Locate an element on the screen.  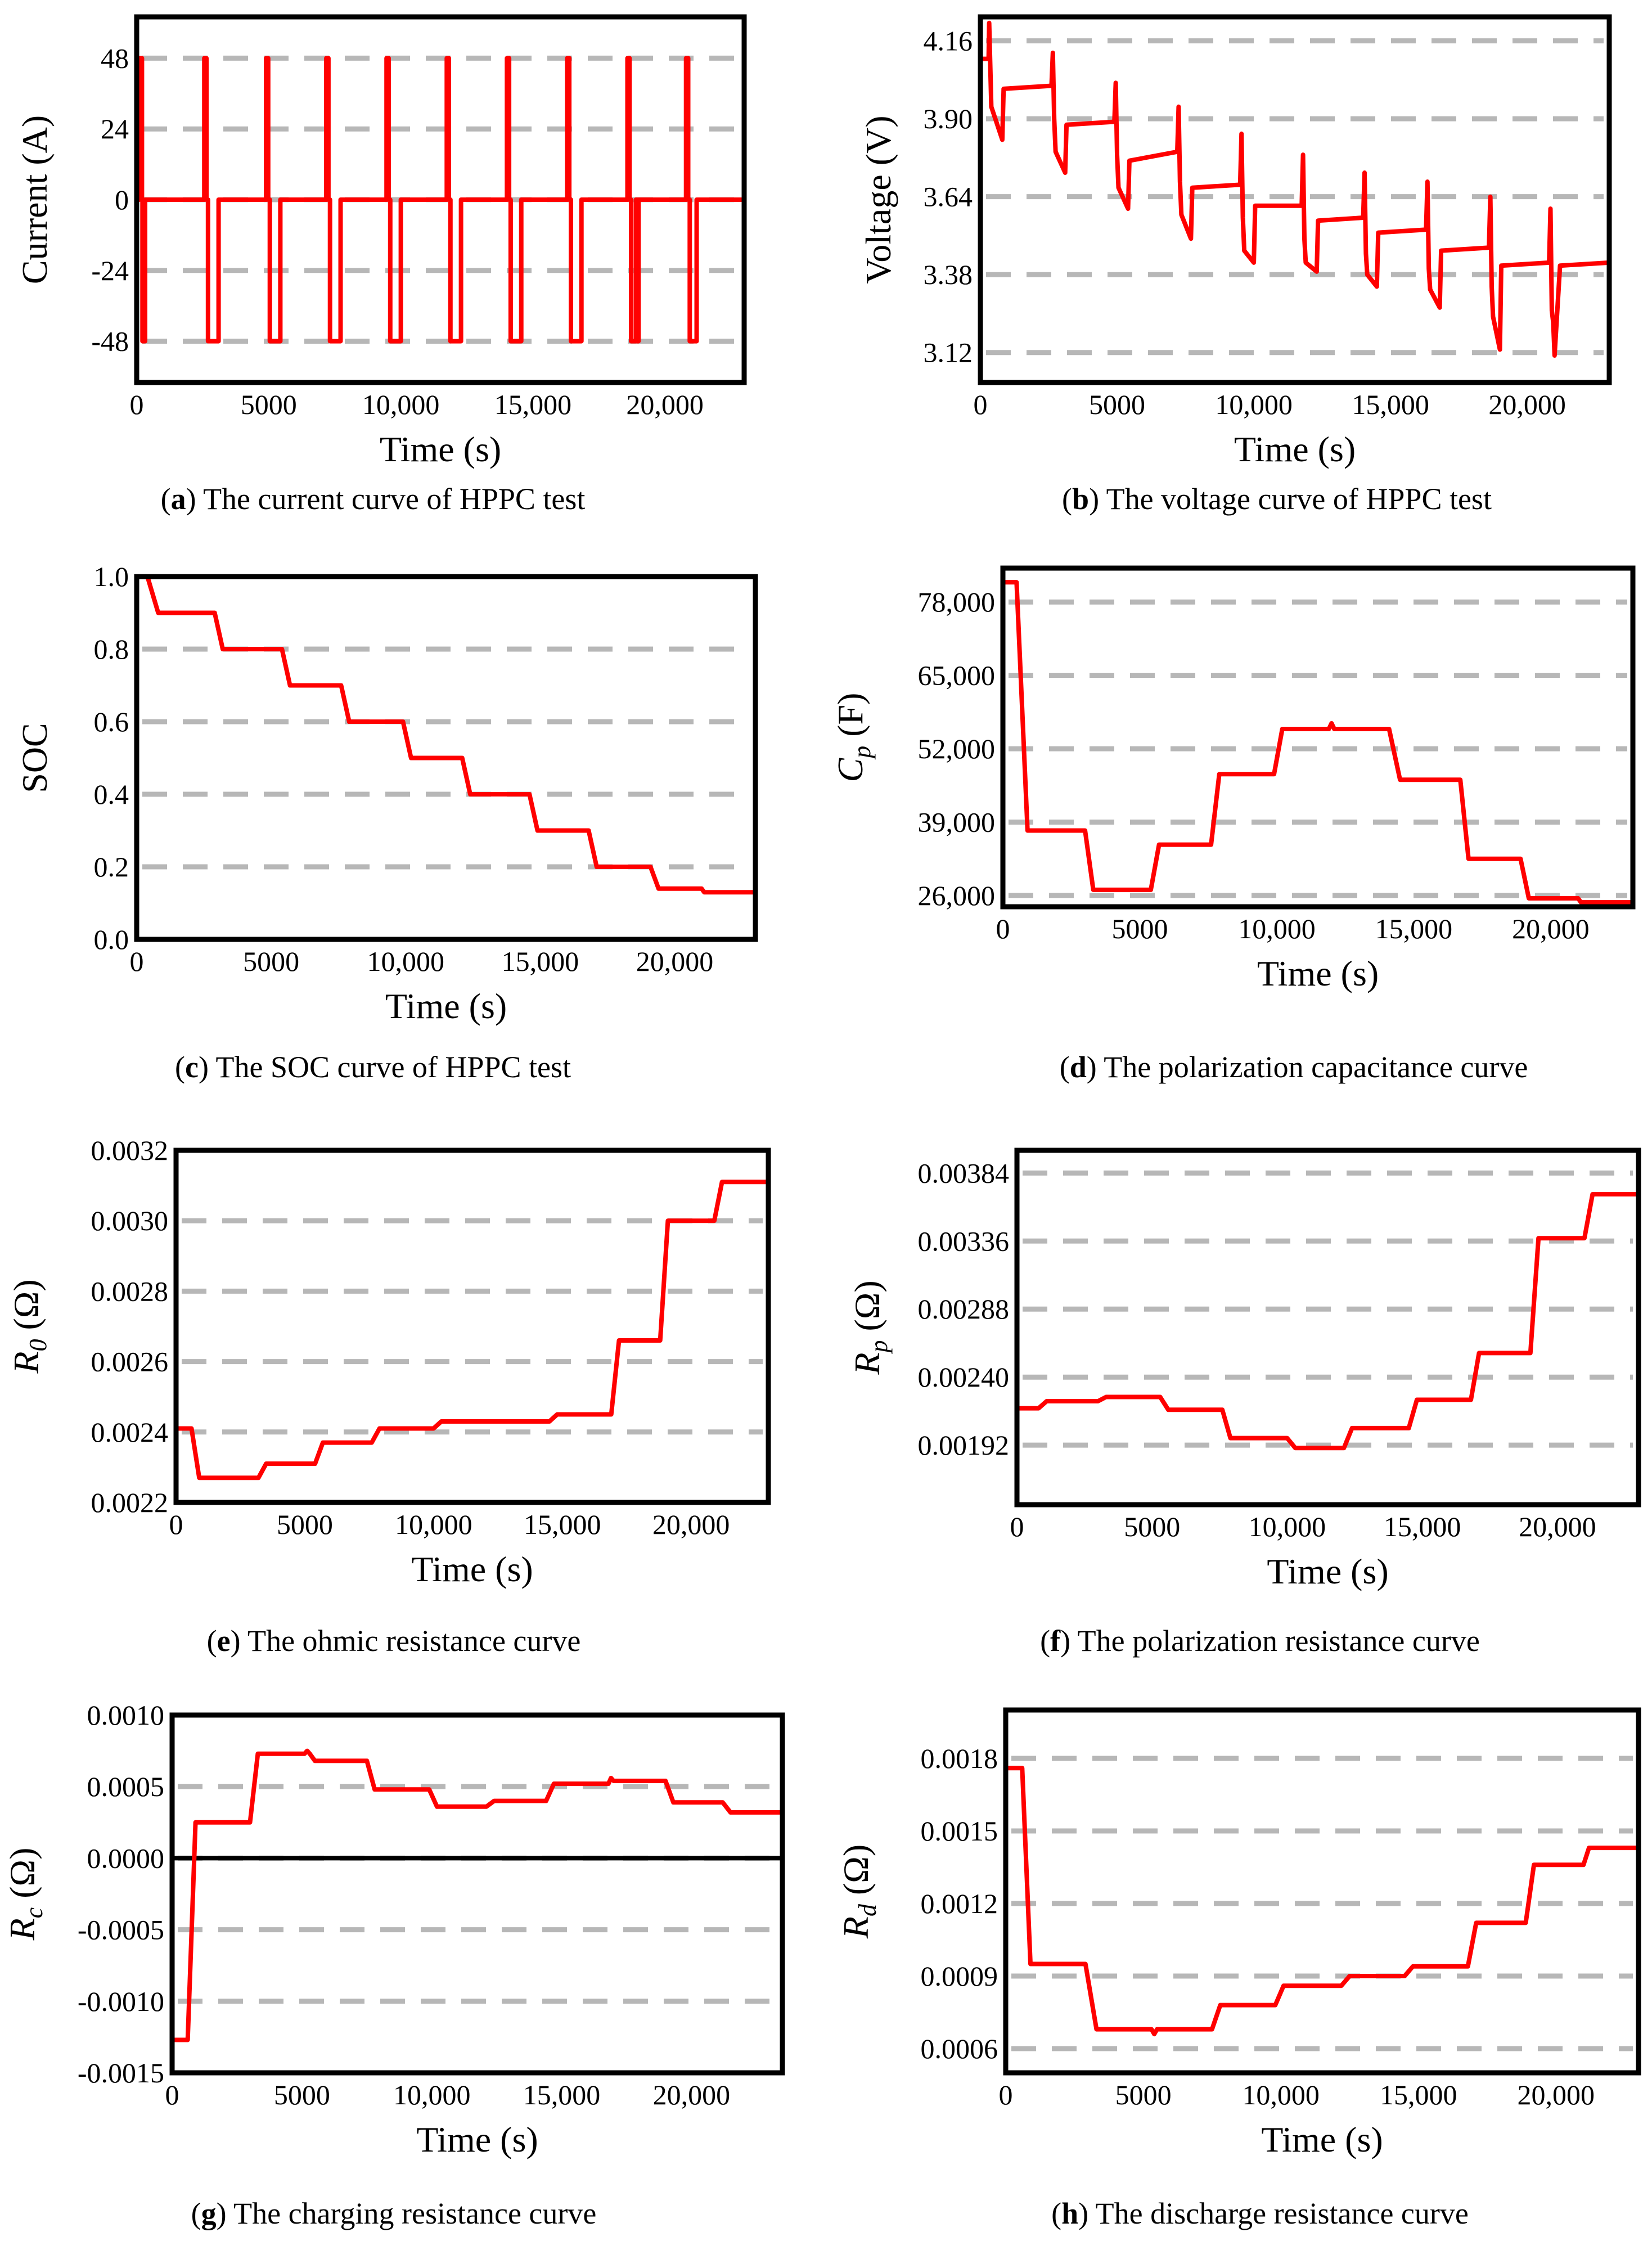
y-tick-label: 3.64 is located at coordinates (948, 197).